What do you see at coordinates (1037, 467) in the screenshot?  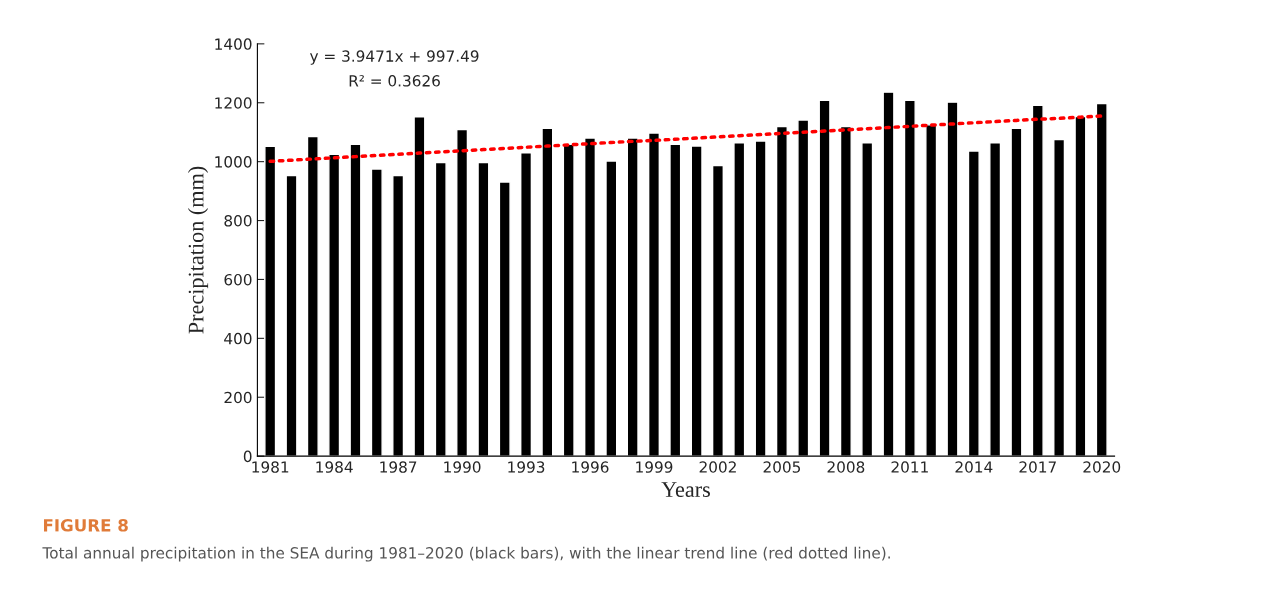 I see `x-tick-label: 2017` at bounding box center [1037, 467].